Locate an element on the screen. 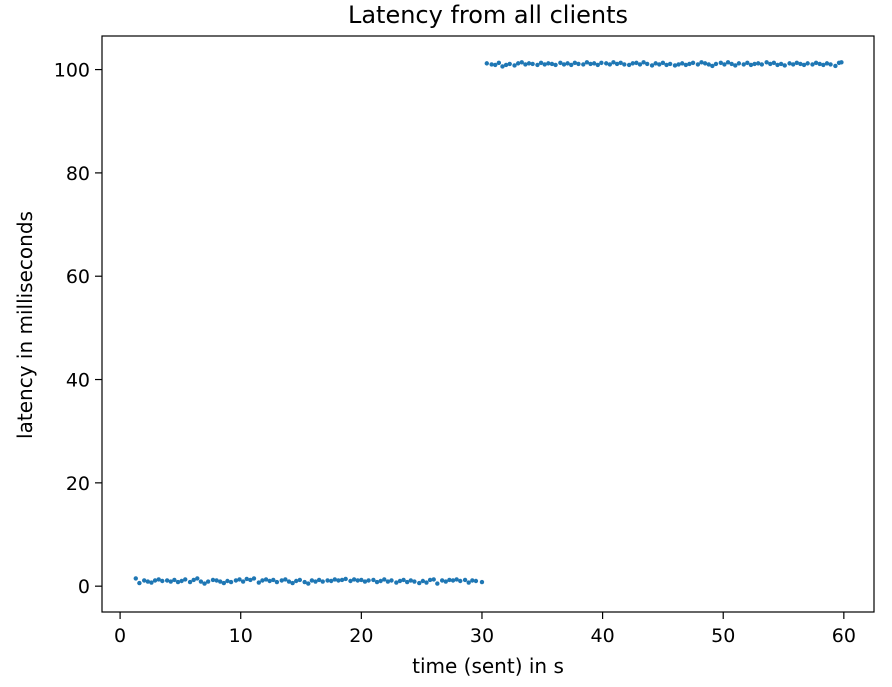  y-tick-label: 20 is located at coordinates (78, 484).